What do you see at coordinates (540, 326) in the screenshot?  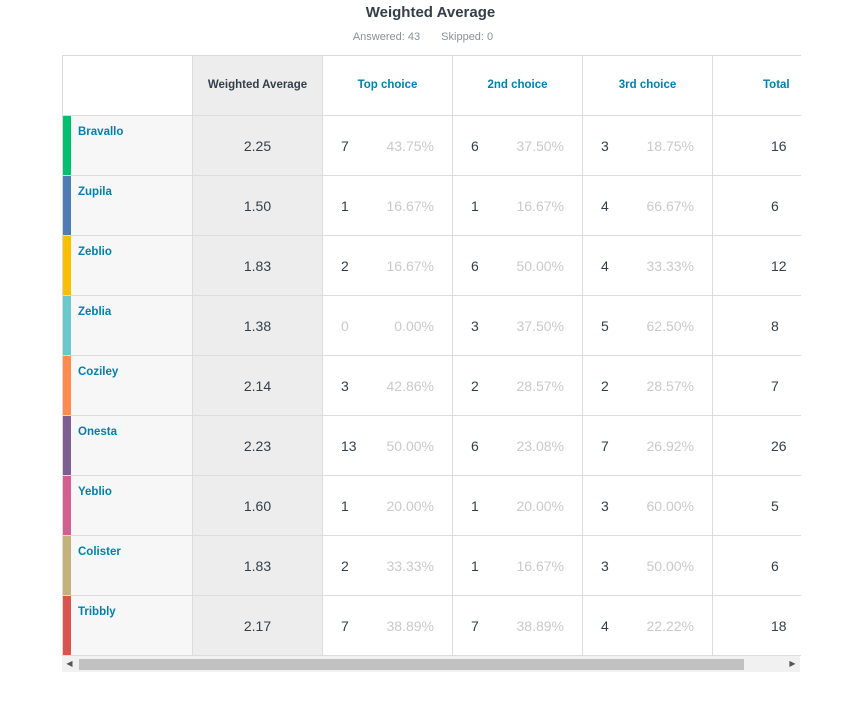 I see `percent-value: 37.50%` at bounding box center [540, 326].